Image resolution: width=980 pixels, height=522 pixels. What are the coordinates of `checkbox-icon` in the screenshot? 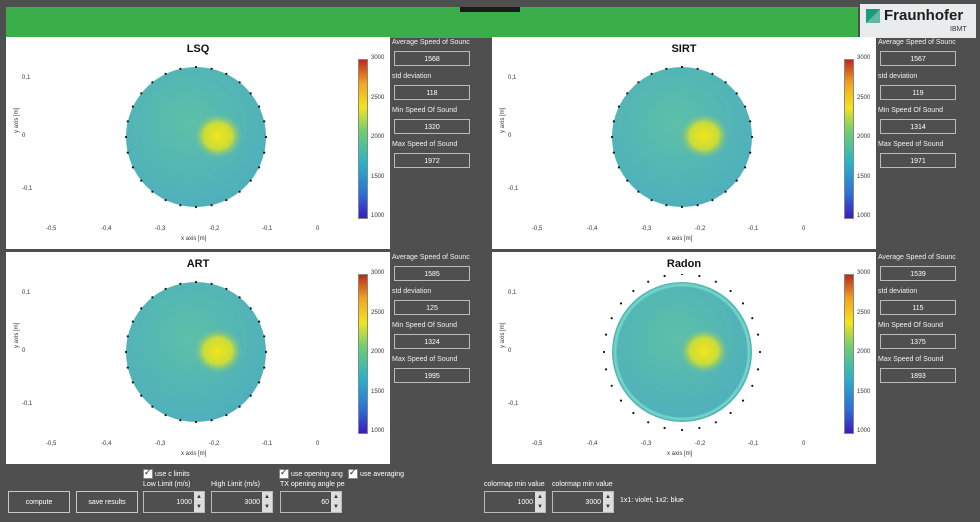 It's located at (353, 473).